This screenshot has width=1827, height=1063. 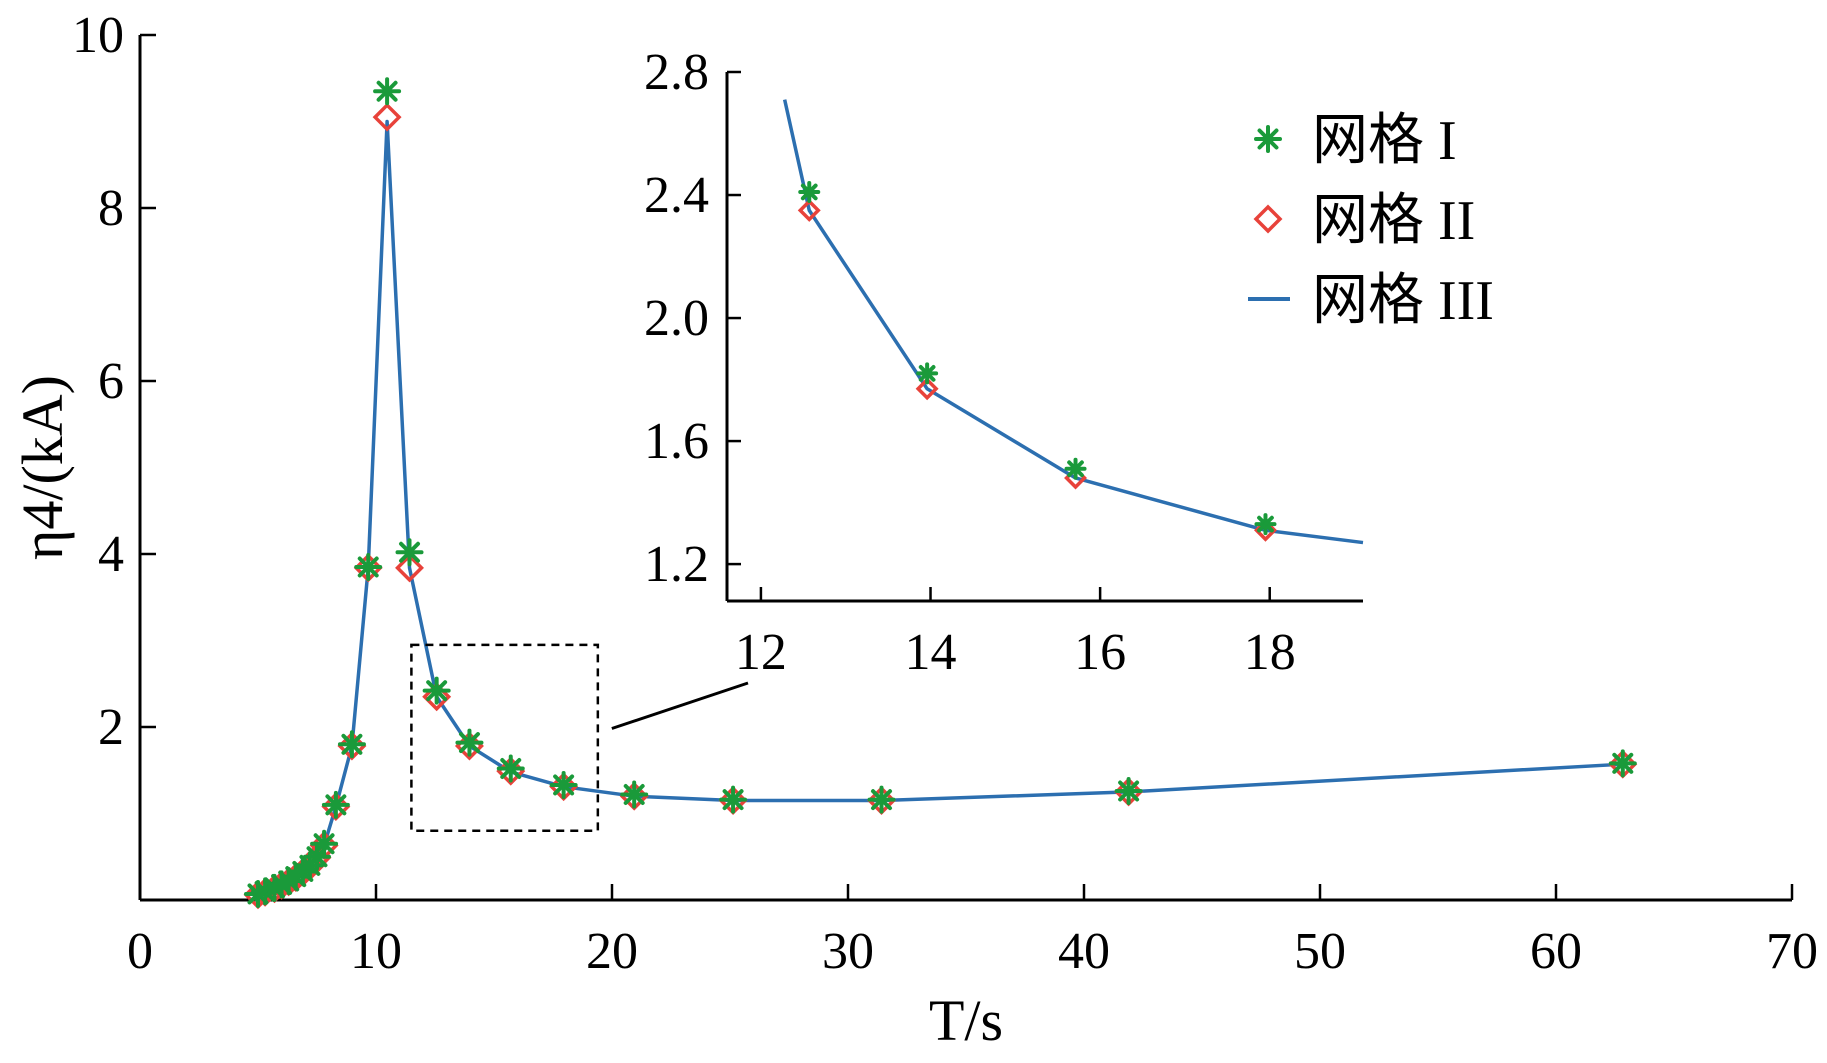 What do you see at coordinates (1073, 322) in the screenshot?
I see `inset-data` at bounding box center [1073, 322].